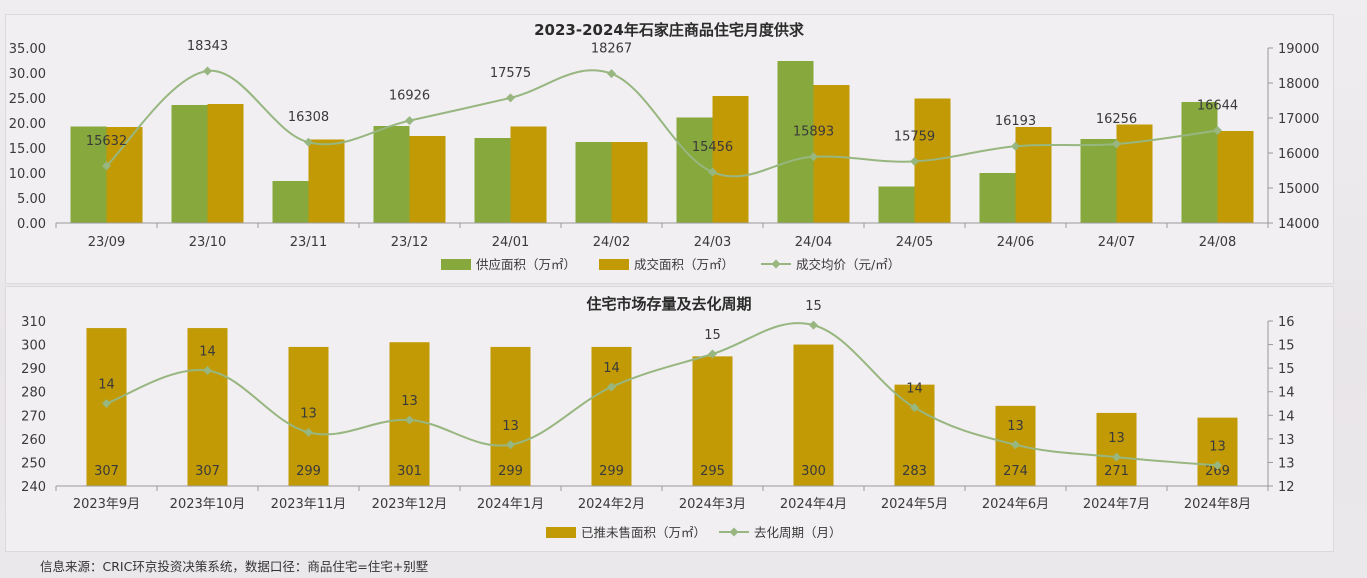 The height and width of the screenshot is (578, 1367). Describe the element at coordinates (668, 304) in the screenshot. I see `chart-title: 住宅市场存量及去化周期` at that location.